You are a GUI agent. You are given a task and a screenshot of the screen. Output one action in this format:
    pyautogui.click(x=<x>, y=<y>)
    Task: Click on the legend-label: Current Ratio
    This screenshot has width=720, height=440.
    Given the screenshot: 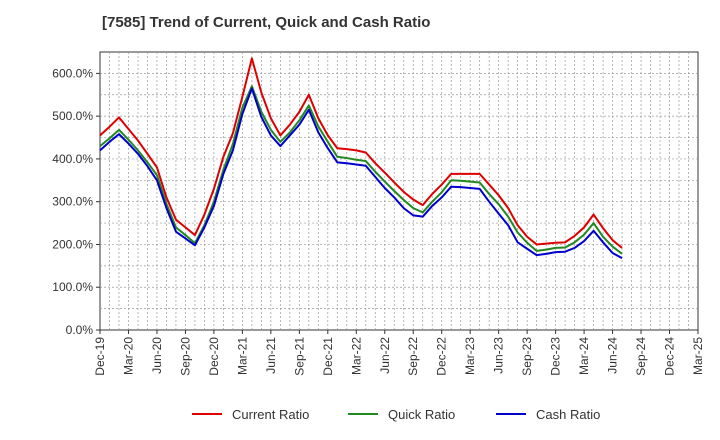 What is the action you would take?
    pyautogui.click(x=270, y=414)
    